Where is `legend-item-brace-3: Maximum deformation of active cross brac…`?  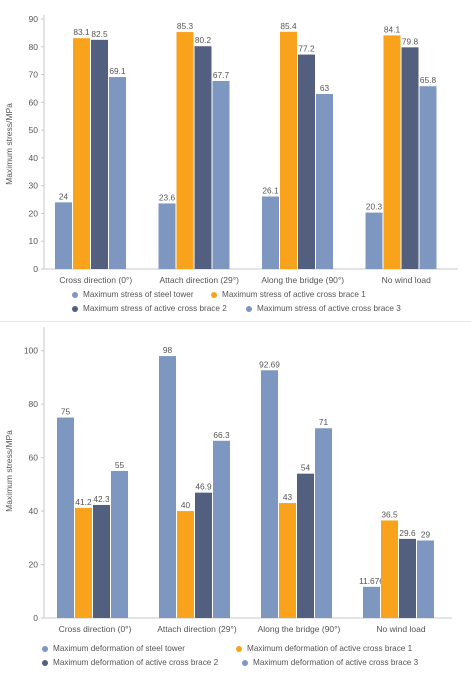
legend-item-brace-3: Maximum deformation of active cross brac… is located at coordinates (330, 662).